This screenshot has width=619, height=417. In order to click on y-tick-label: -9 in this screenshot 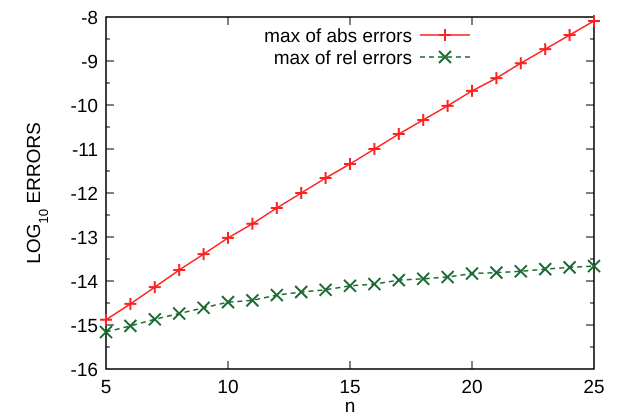, I will do `click(89, 62)`.